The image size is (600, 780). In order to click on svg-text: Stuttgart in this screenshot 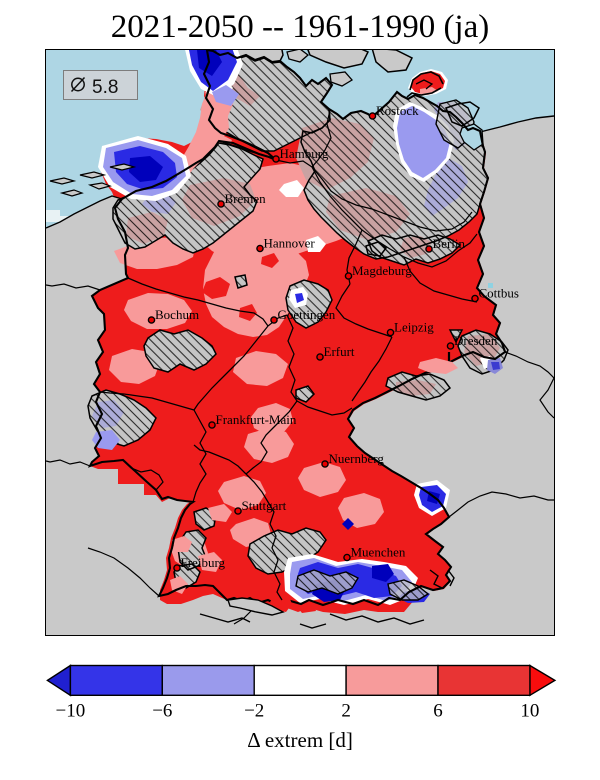, I will do `click(264, 505)`.